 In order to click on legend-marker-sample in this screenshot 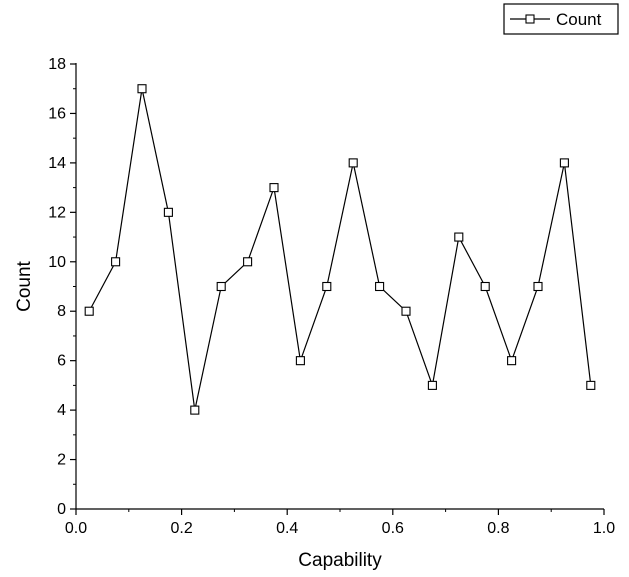, I will do `click(530, 19)`.